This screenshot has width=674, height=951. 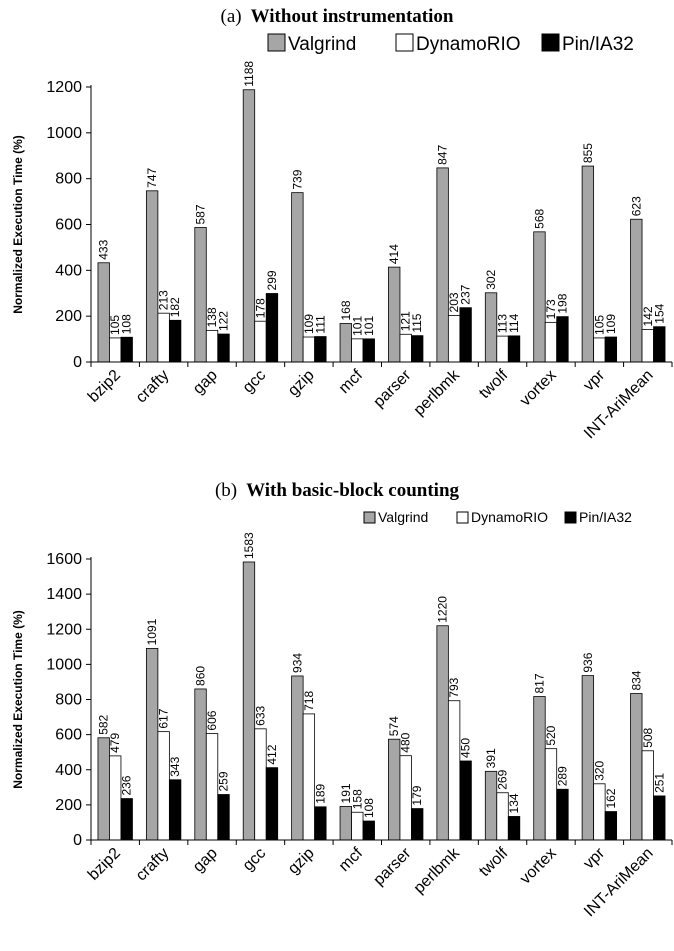 I want to click on y-tick-label: 400, so click(x=68, y=770).